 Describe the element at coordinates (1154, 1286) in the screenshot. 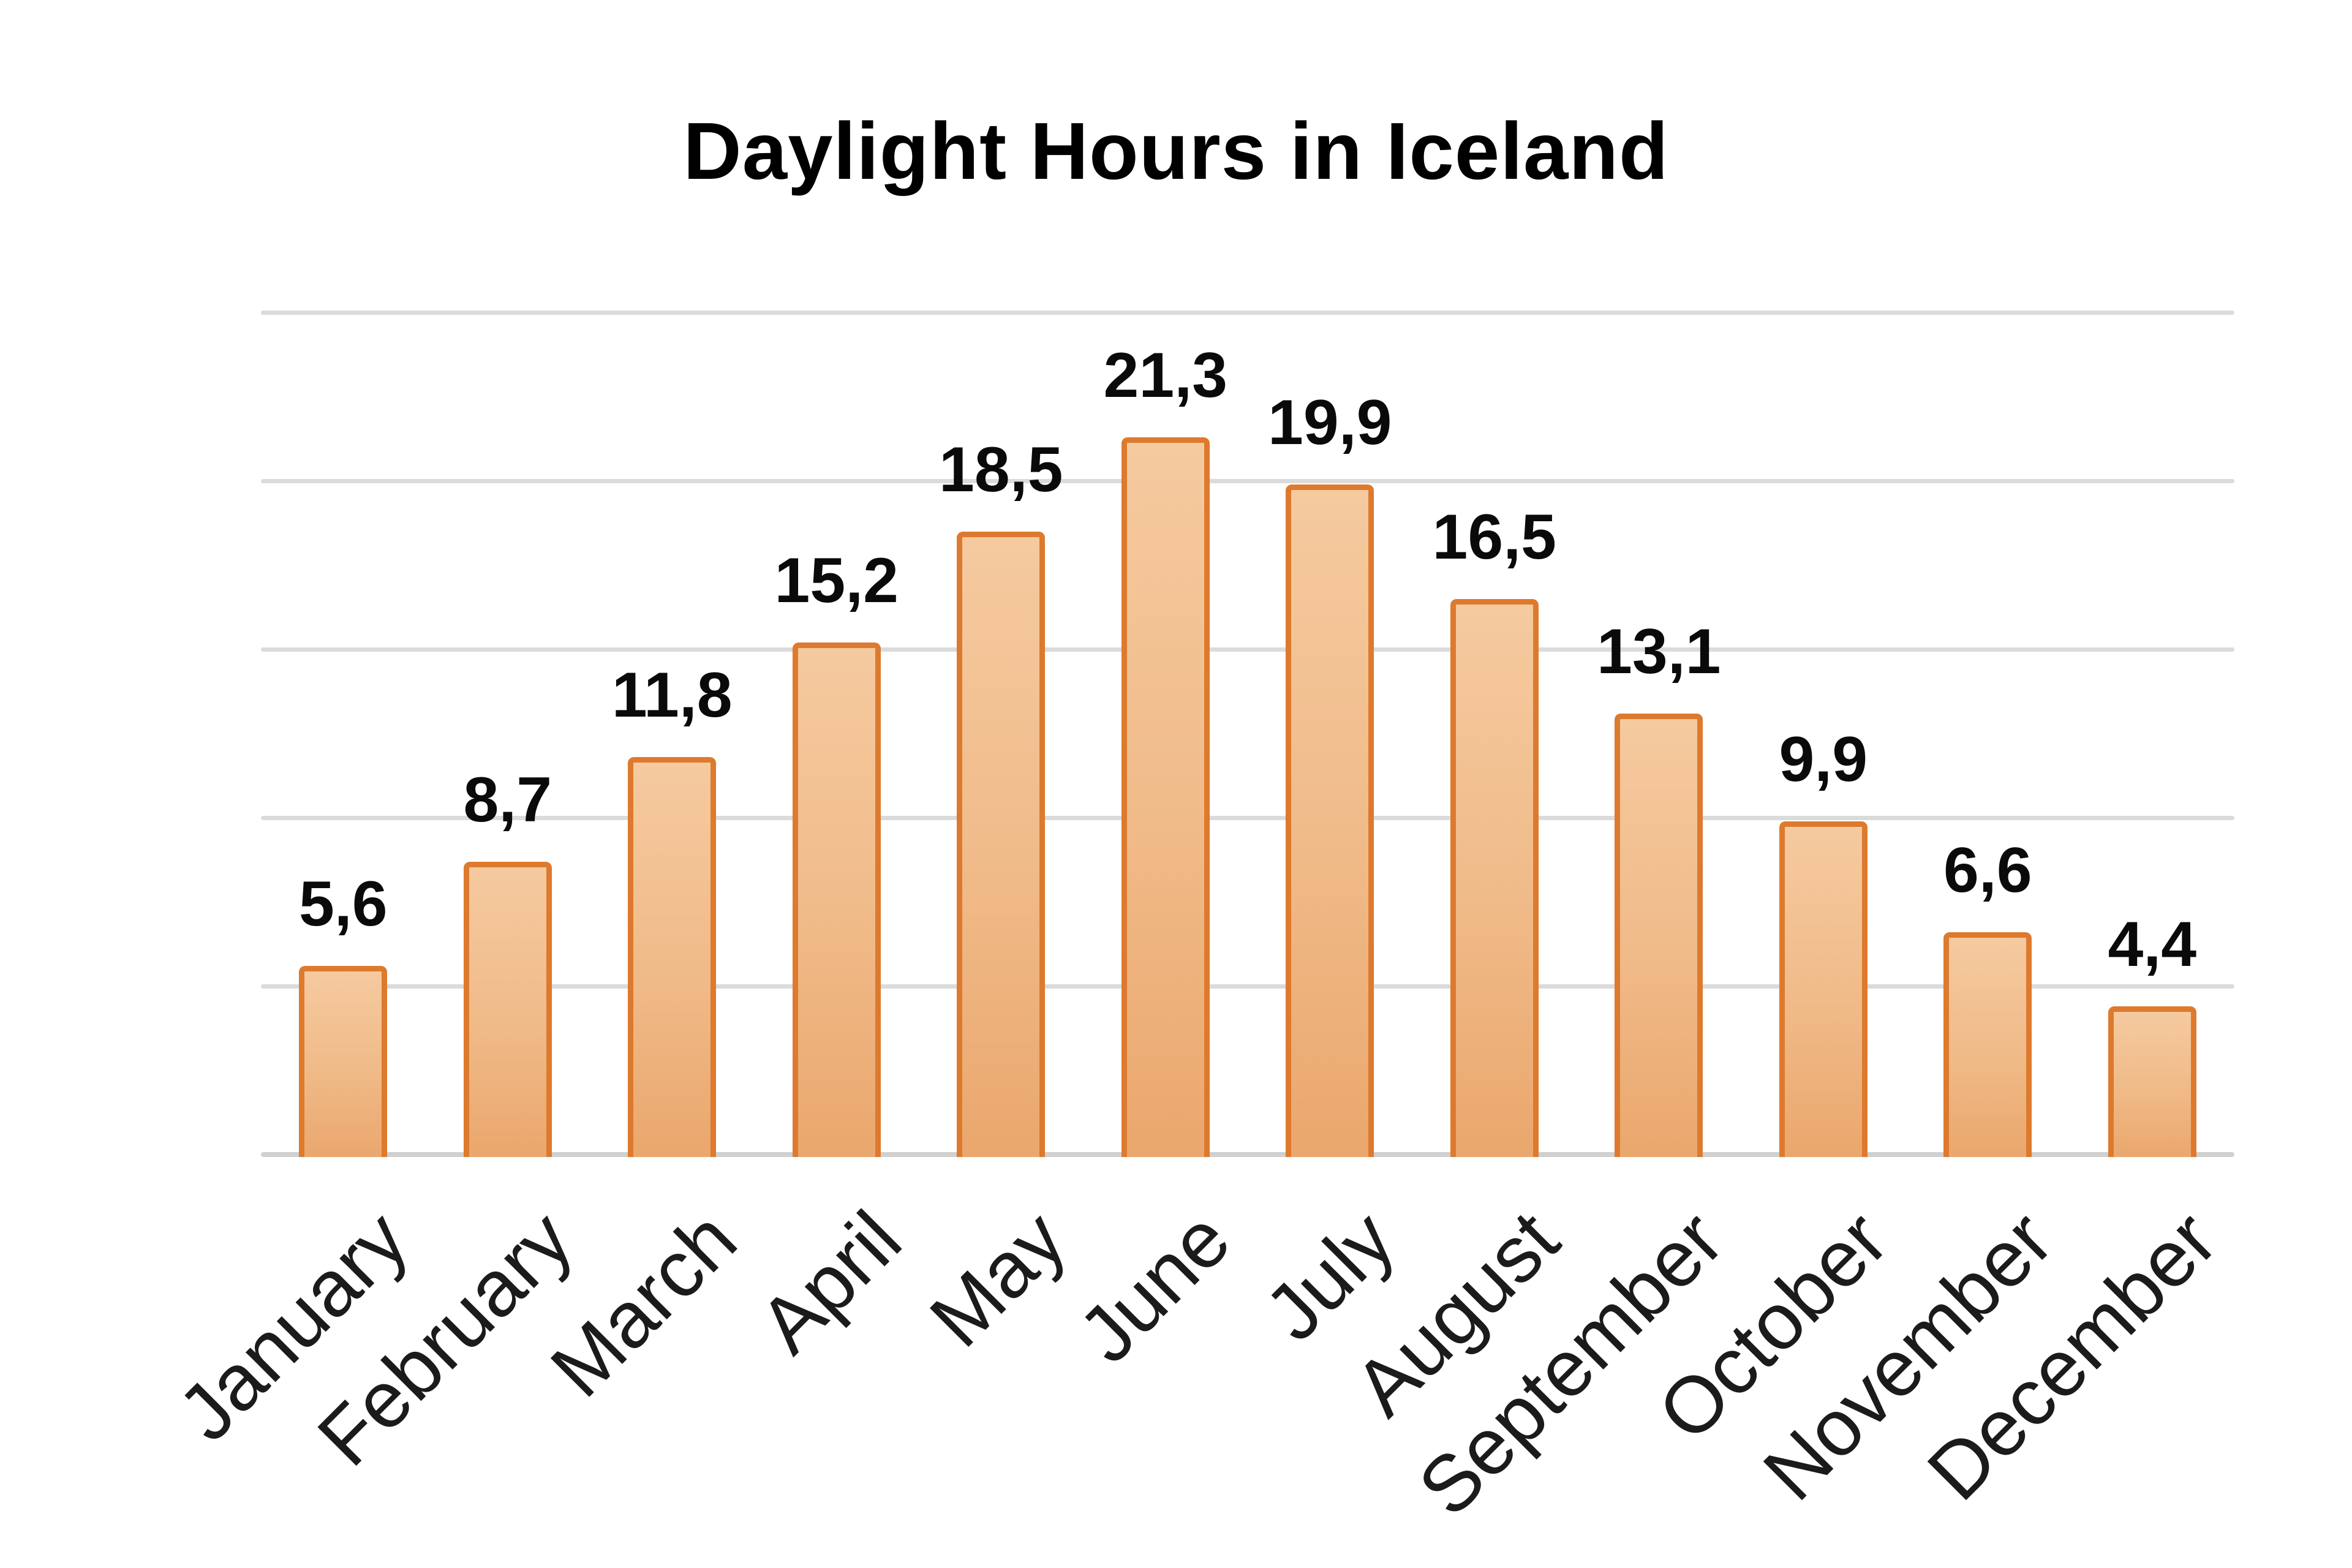

I see `x-axis-label: June` at that location.